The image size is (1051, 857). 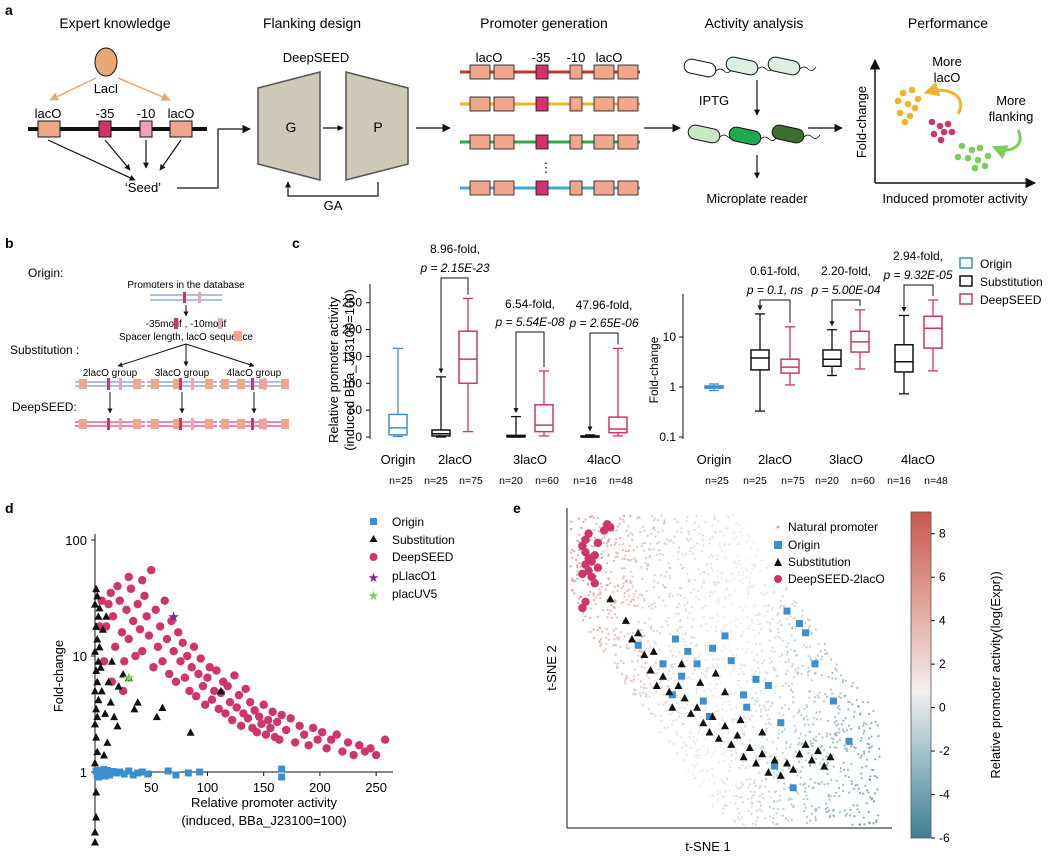 What do you see at coordinates (181, 113) in the screenshot?
I see `laco-label-2: lacO` at bounding box center [181, 113].